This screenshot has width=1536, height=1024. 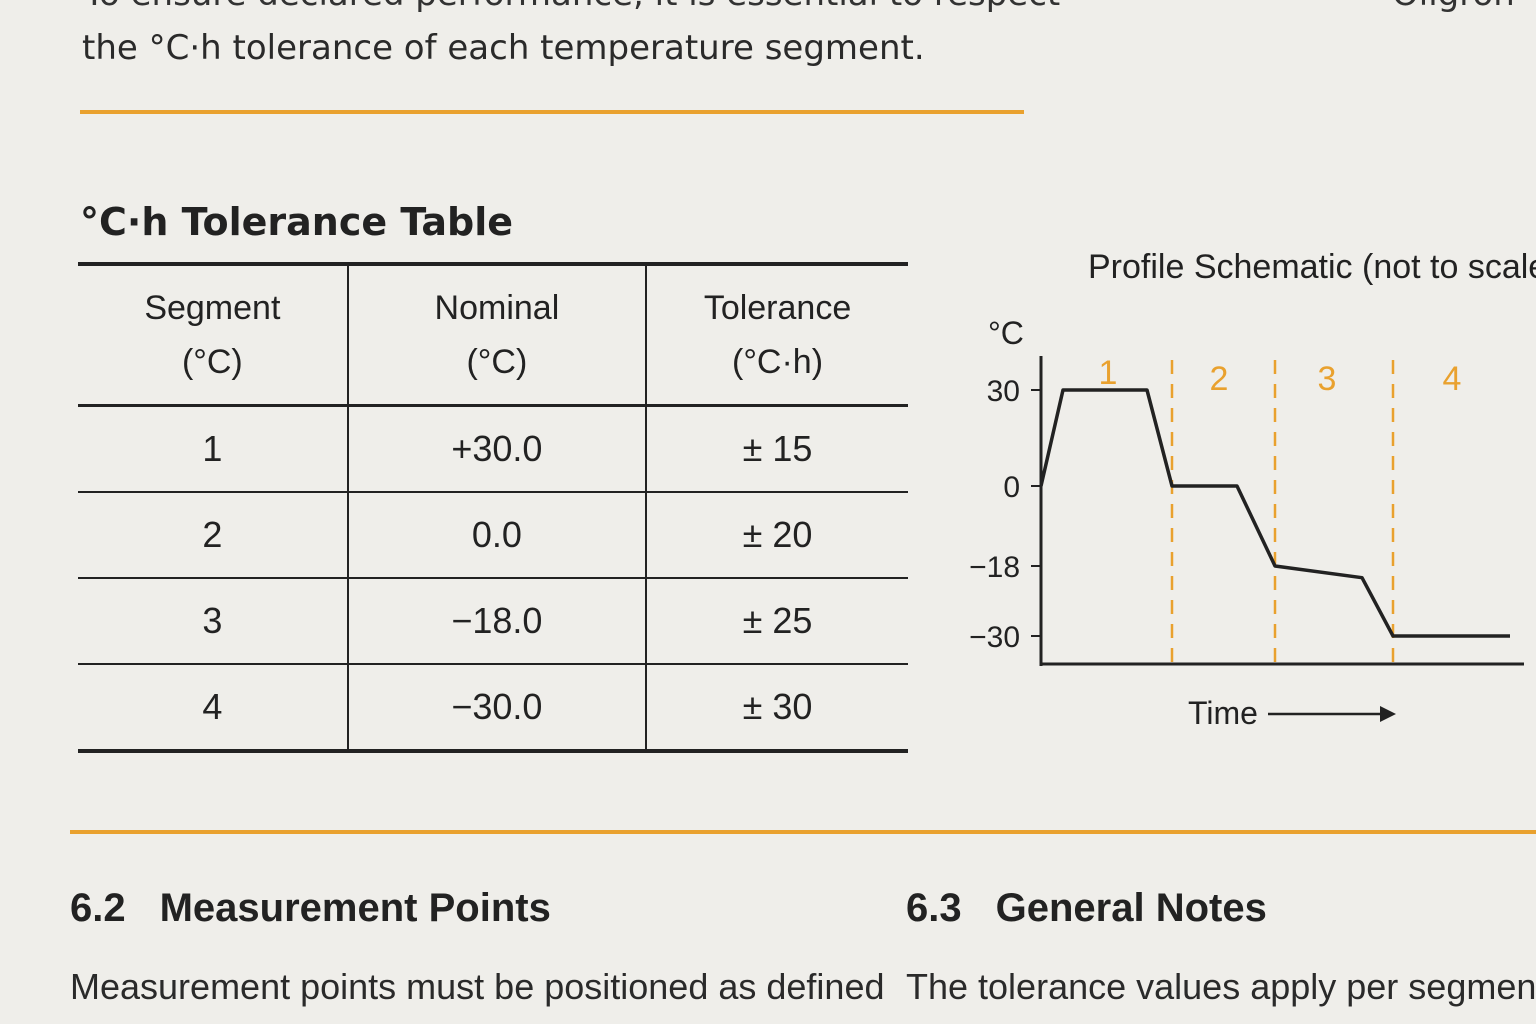 I want to click on segment-label: 2, so click(x=1219, y=379).